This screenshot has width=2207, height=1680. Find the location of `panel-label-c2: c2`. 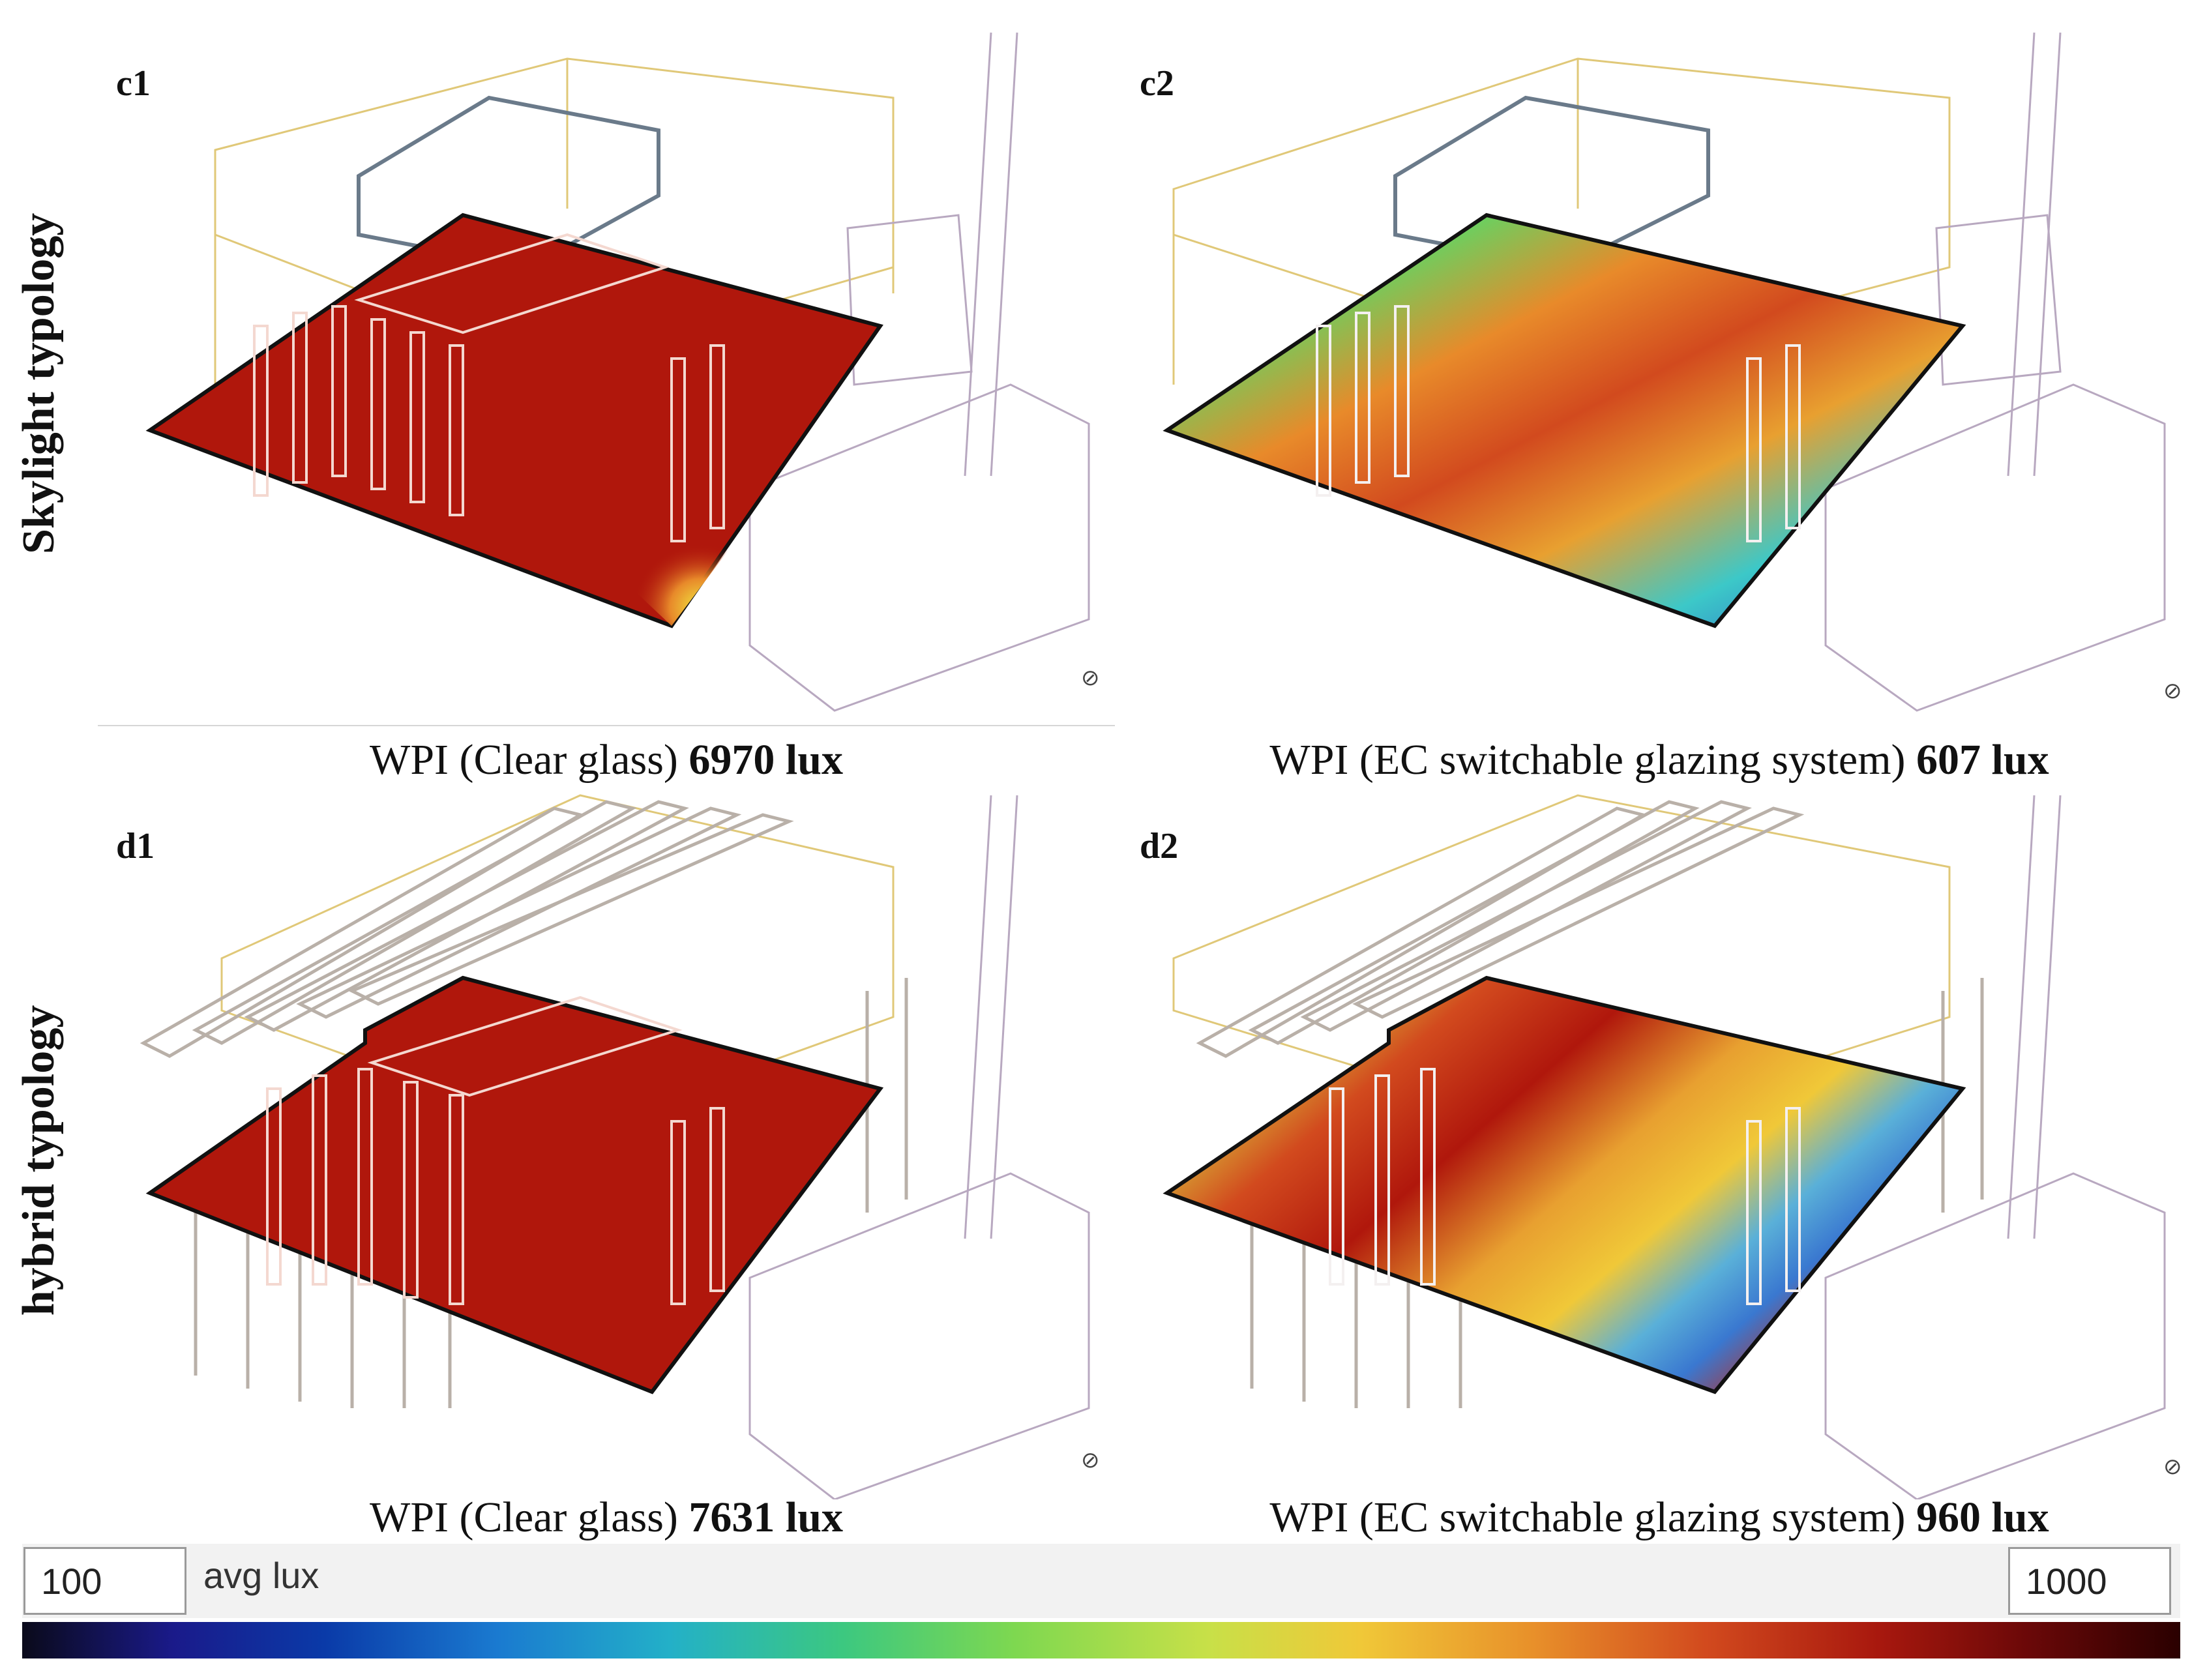

panel-label-c2: c2 is located at coordinates (1157, 83).